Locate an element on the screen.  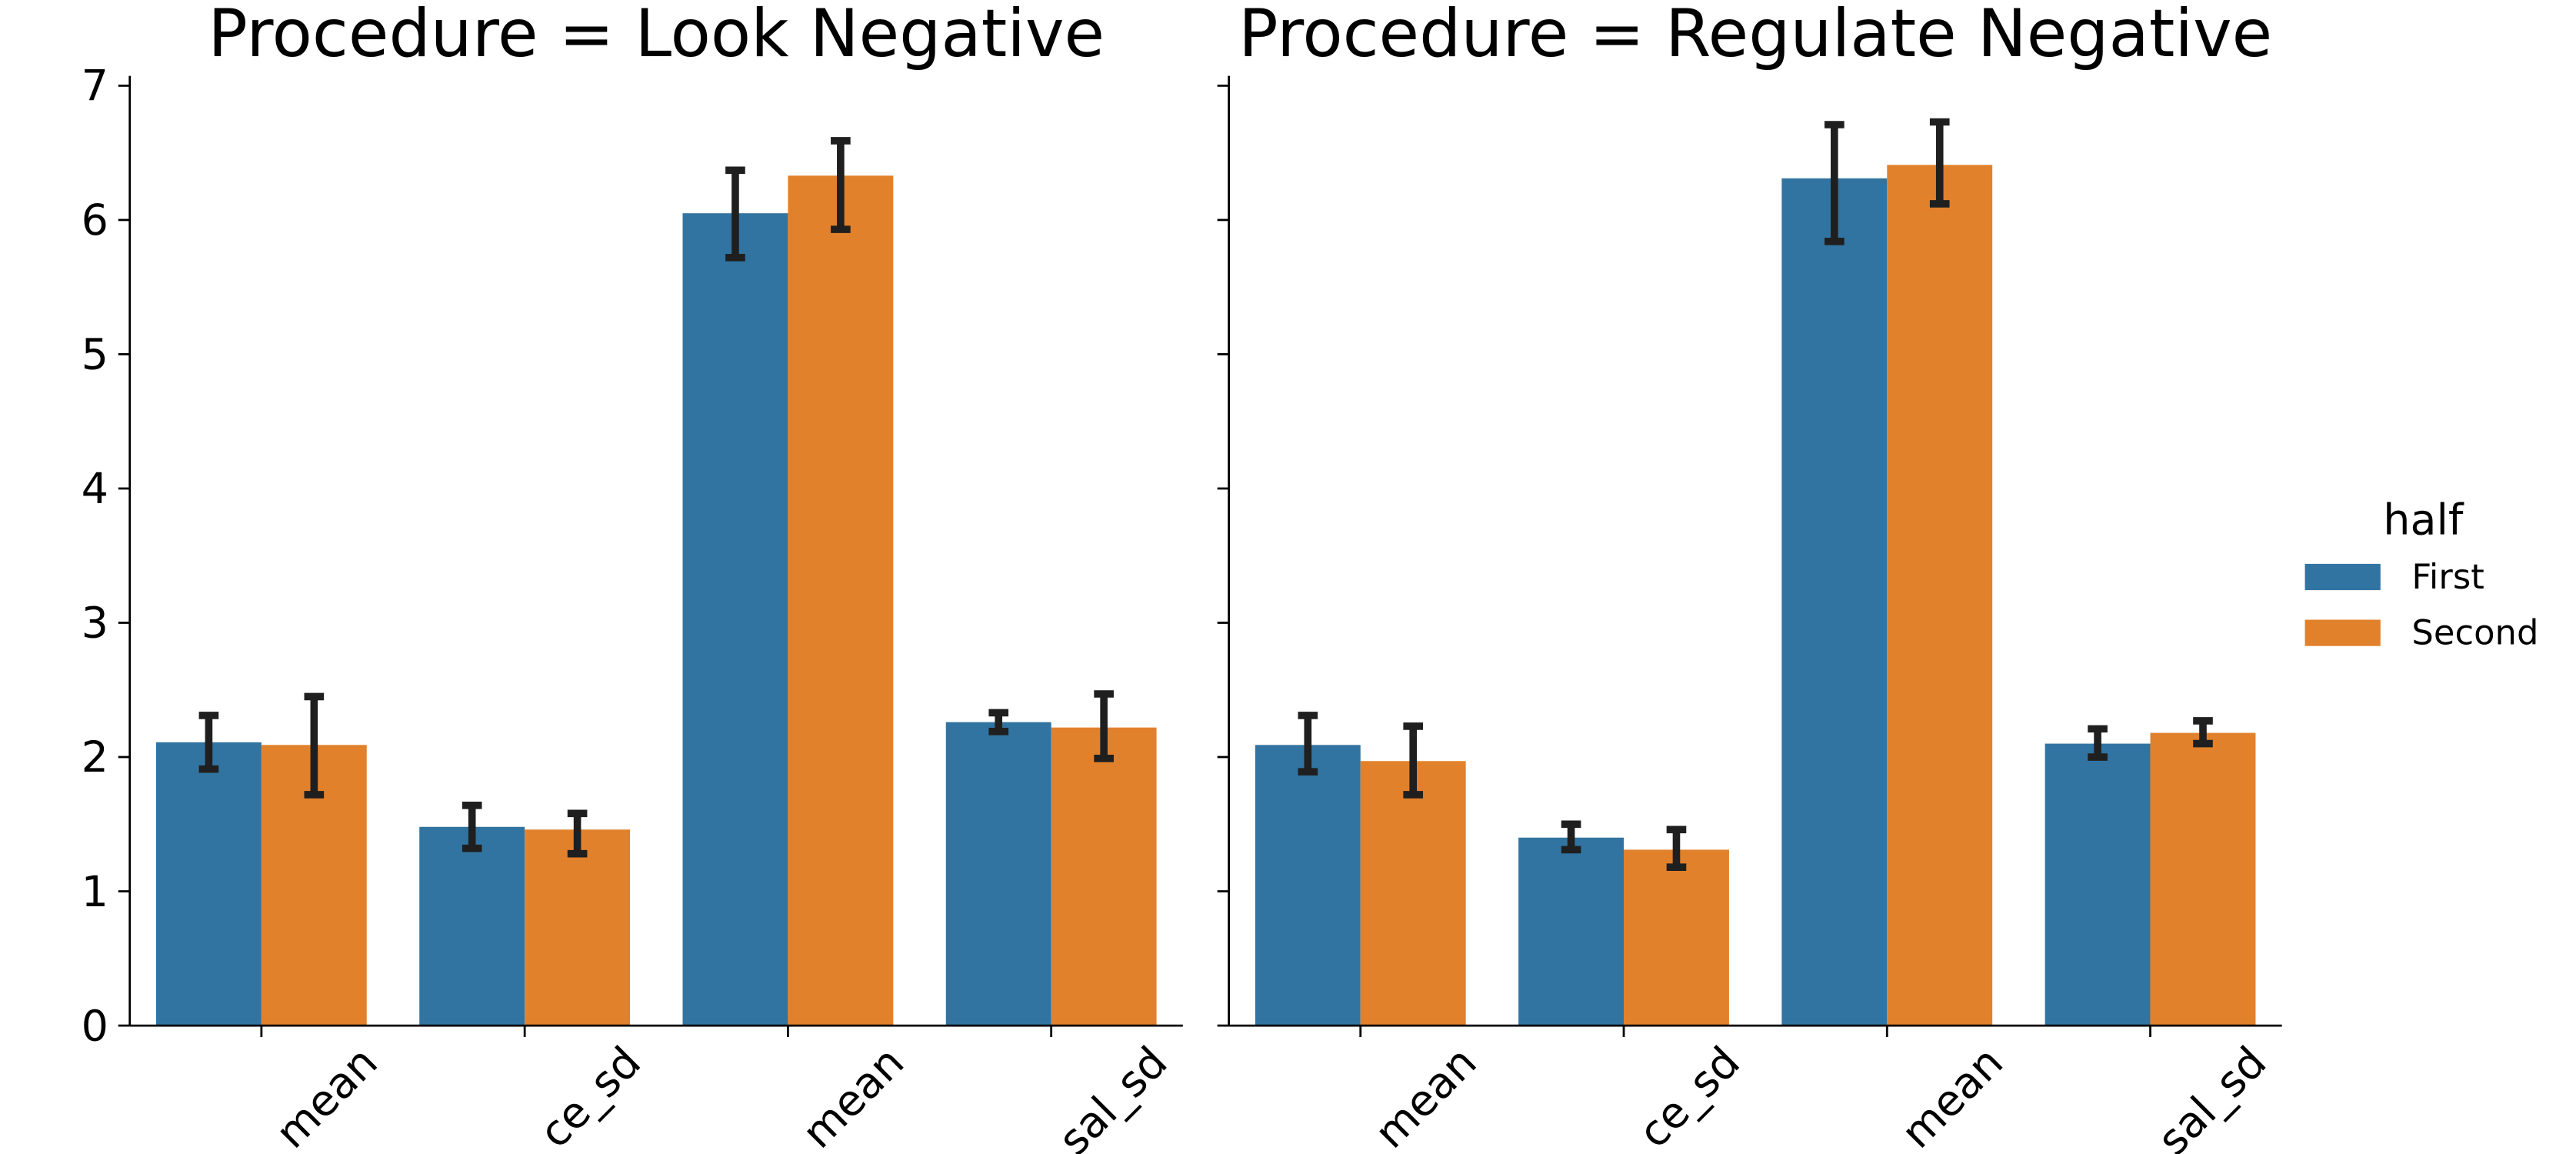
legend-label: First is located at coordinates (2447, 576).